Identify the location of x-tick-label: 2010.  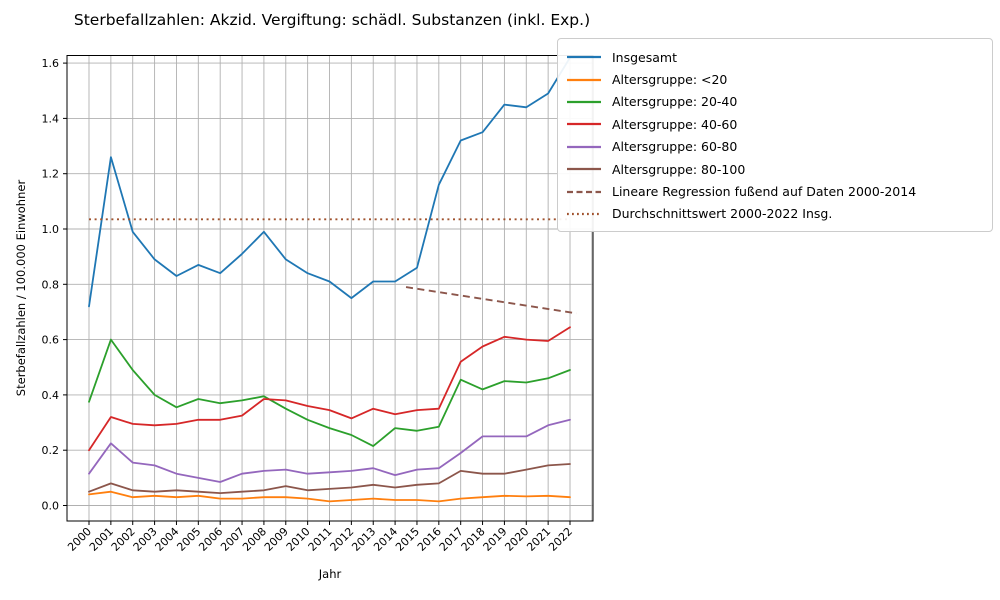
(298, 539).